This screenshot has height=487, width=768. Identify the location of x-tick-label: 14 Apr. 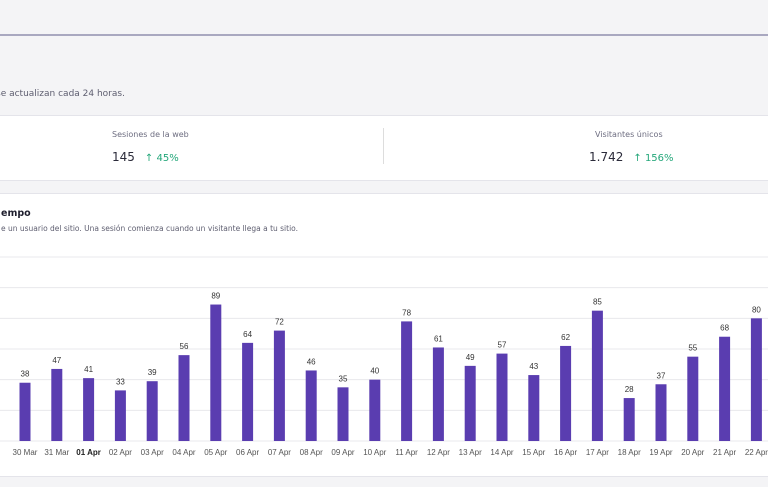
(501, 452).